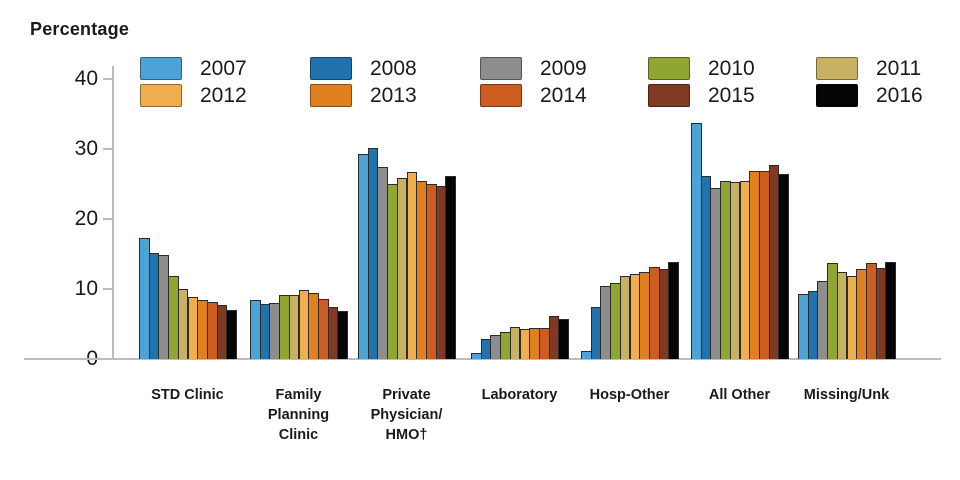 This screenshot has width=960, height=480. I want to click on bar-2016-missing-unk, so click(890, 310).